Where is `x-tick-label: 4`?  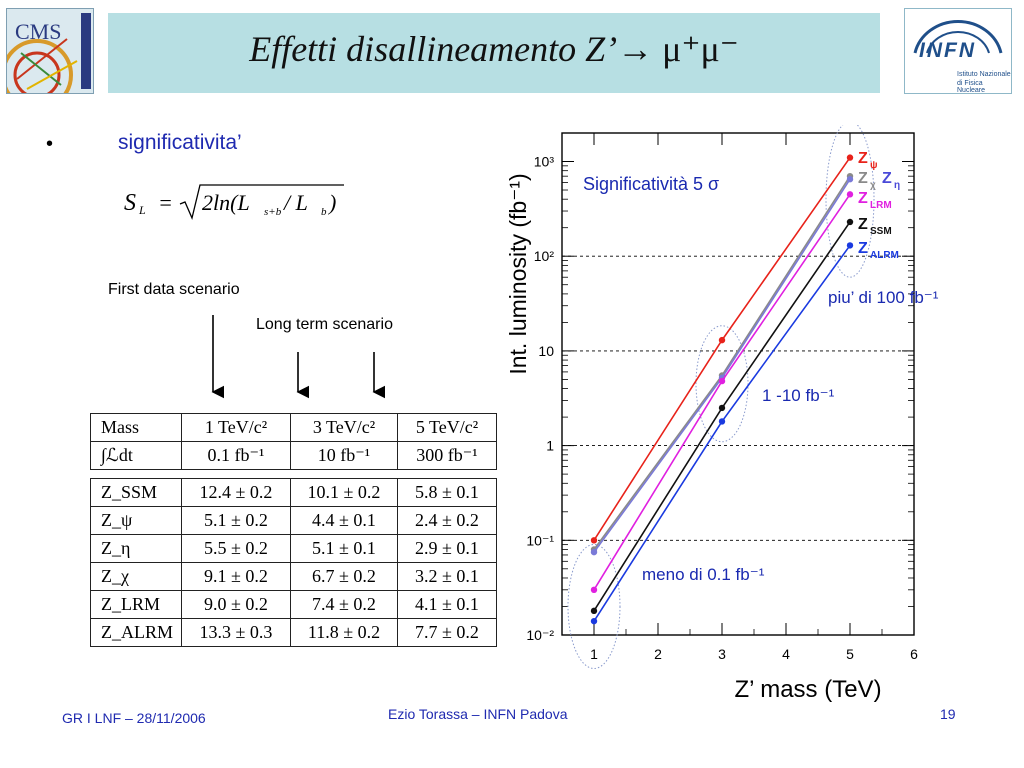
x-tick-label: 4 is located at coordinates (786, 654).